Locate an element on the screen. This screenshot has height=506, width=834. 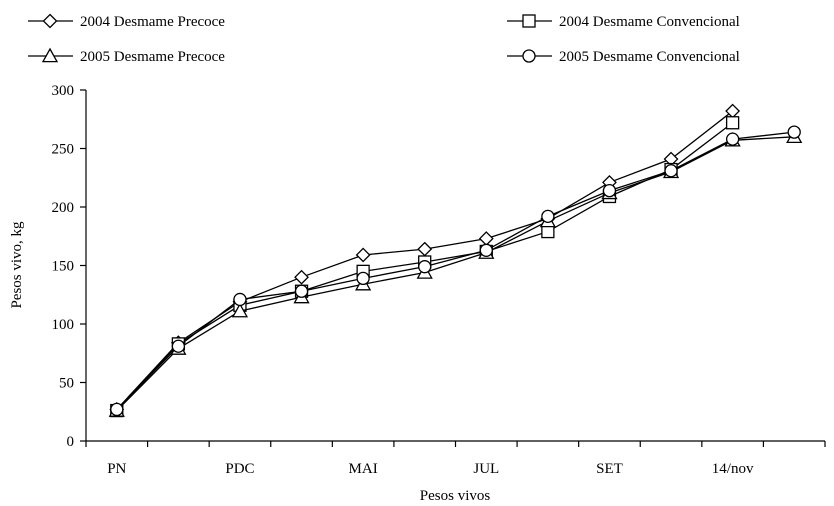
x-tick-label: PDC is located at coordinates (239, 469).